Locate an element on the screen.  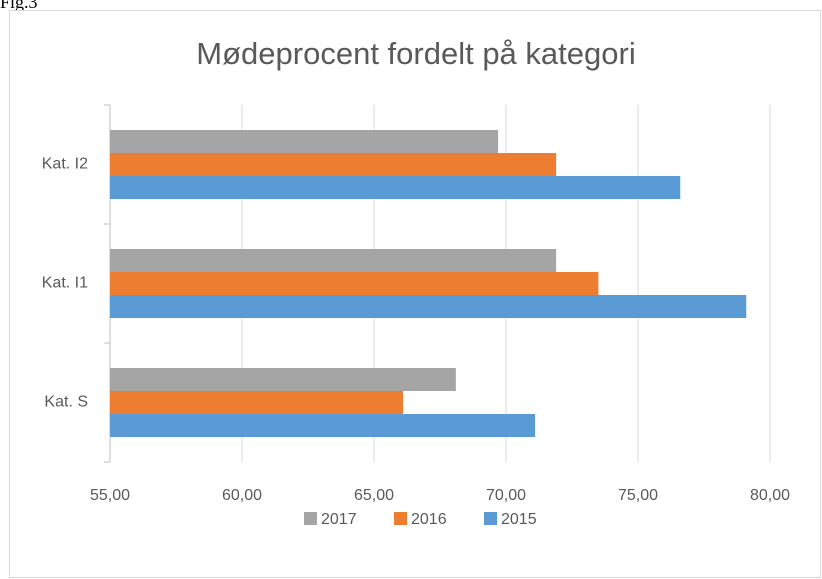
y-tick-label: Kat. S is located at coordinates (66, 402).